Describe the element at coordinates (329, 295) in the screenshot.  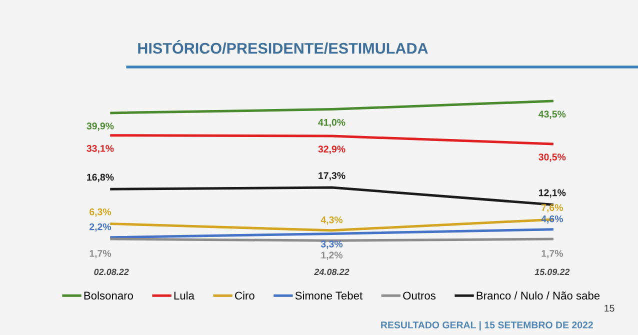
I see `legend-label: Simone Tebet` at that location.